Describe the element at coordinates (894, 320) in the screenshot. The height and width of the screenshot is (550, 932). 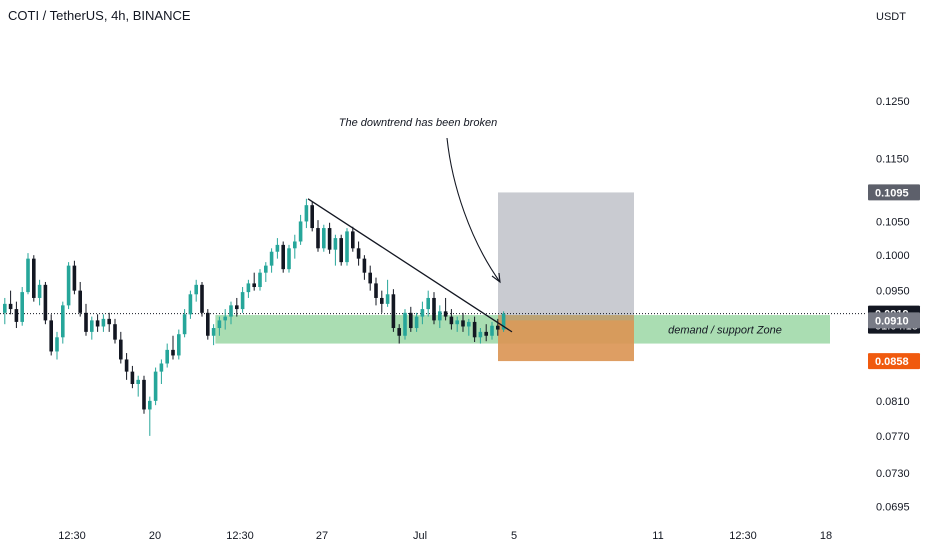
I see `price-badge: 0.0910` at that location.